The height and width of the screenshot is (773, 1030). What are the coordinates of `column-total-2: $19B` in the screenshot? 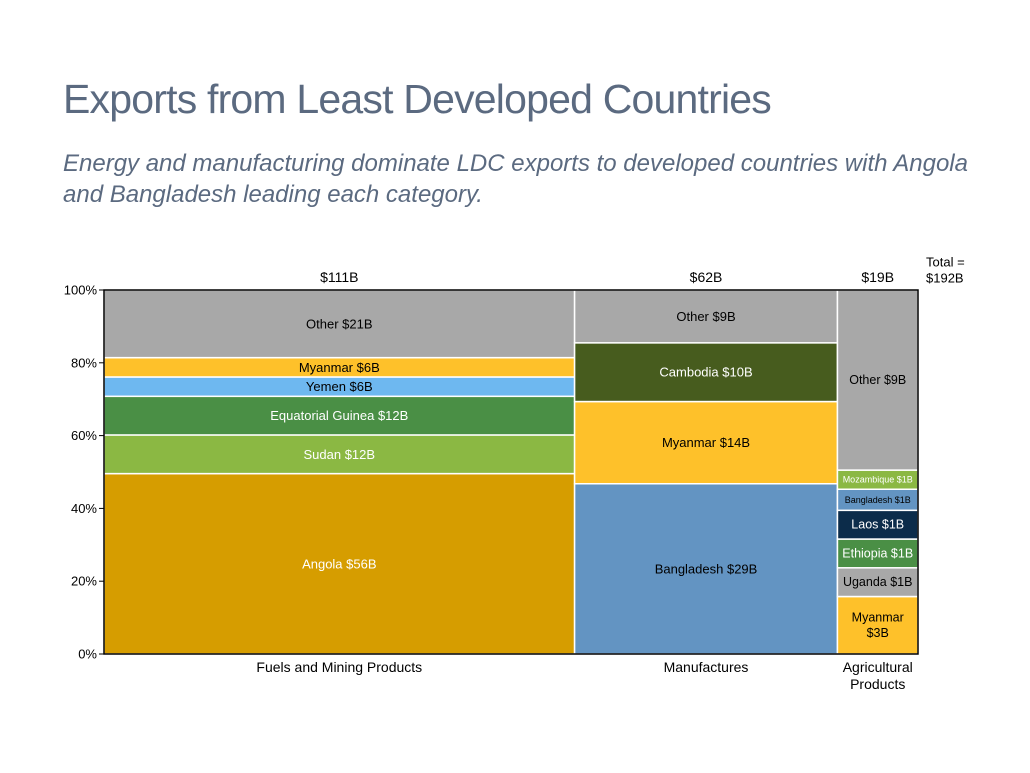 It's located at (877, 277).